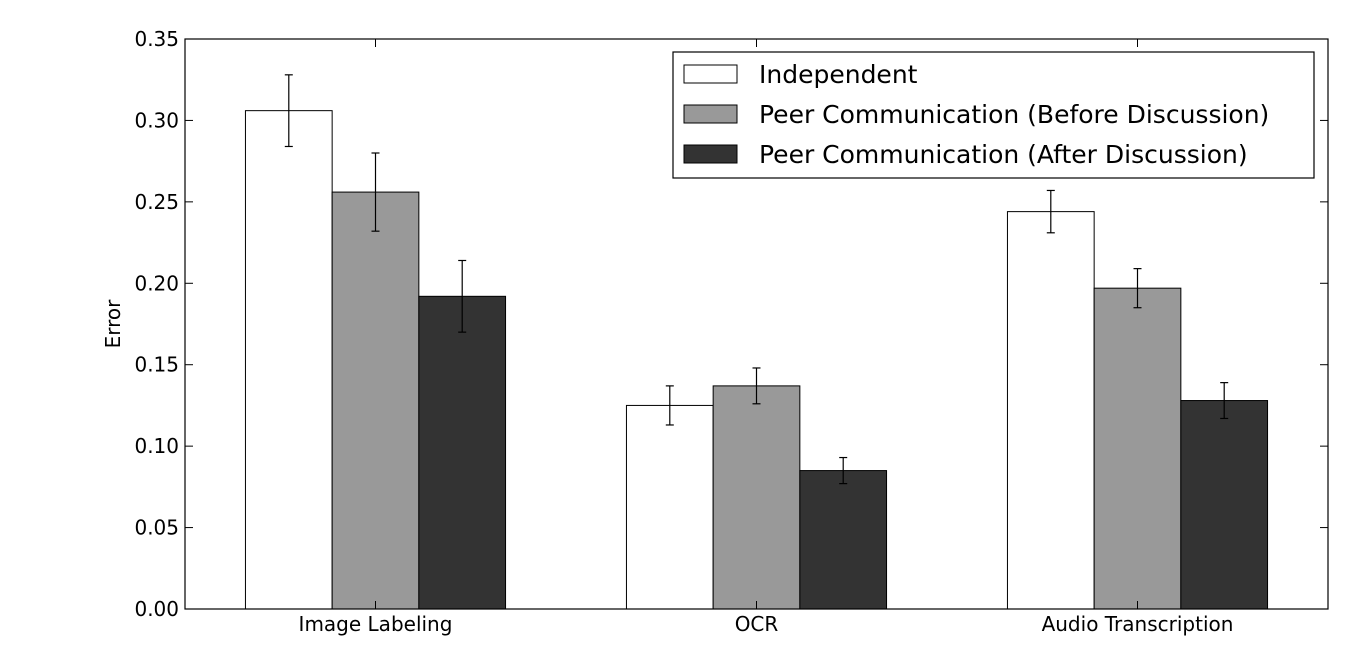 Image resolution: width=1368 pixels, height=667 pixels. Describe the element at coordinates (462, 452) in the screenshot. I see `bar-3-image-labeling` at that location.